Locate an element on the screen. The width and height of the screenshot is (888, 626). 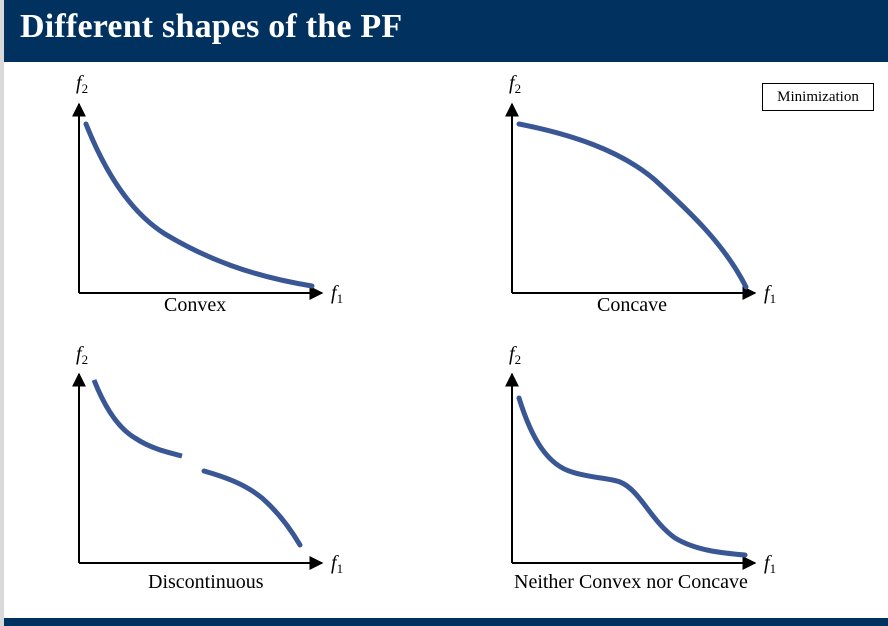
caption-discontinuous: Discontinuous is located at coordinates (206, 582).